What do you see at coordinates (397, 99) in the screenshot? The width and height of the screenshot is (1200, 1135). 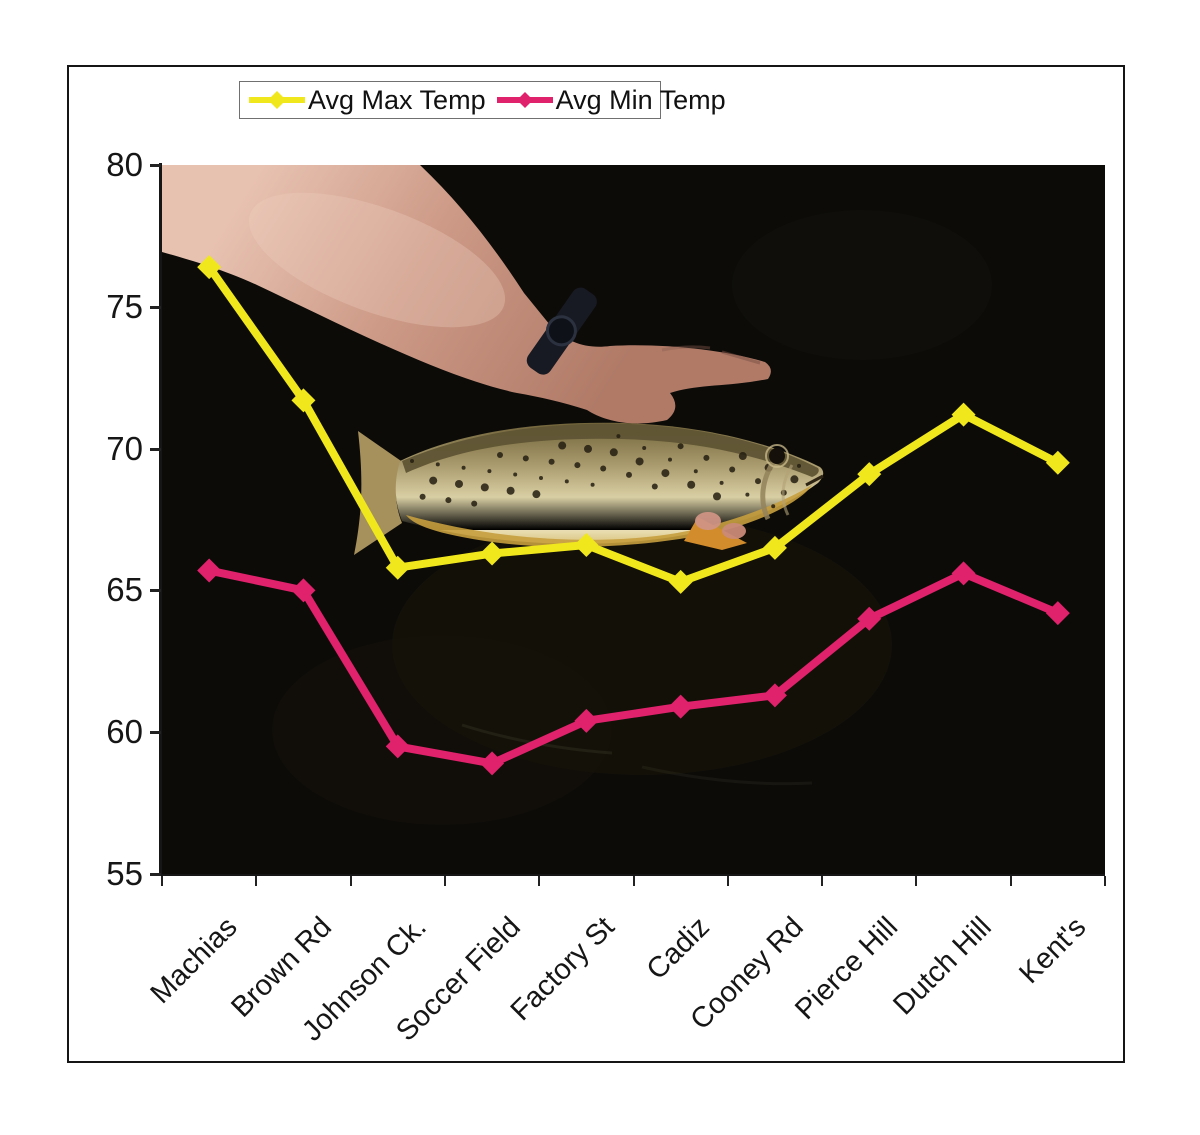 I see `legend-label-avg-max: Avg Max Temp` at bounding box center [397, 99].